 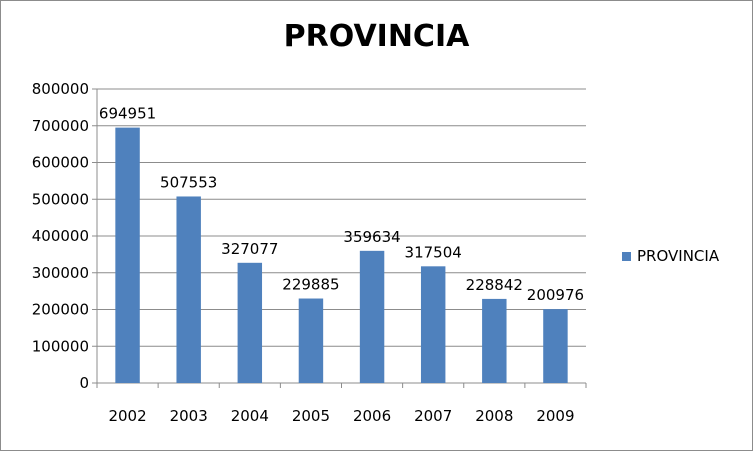 I want to click on x-tick-label: 2008, so click(x=494, y=416).